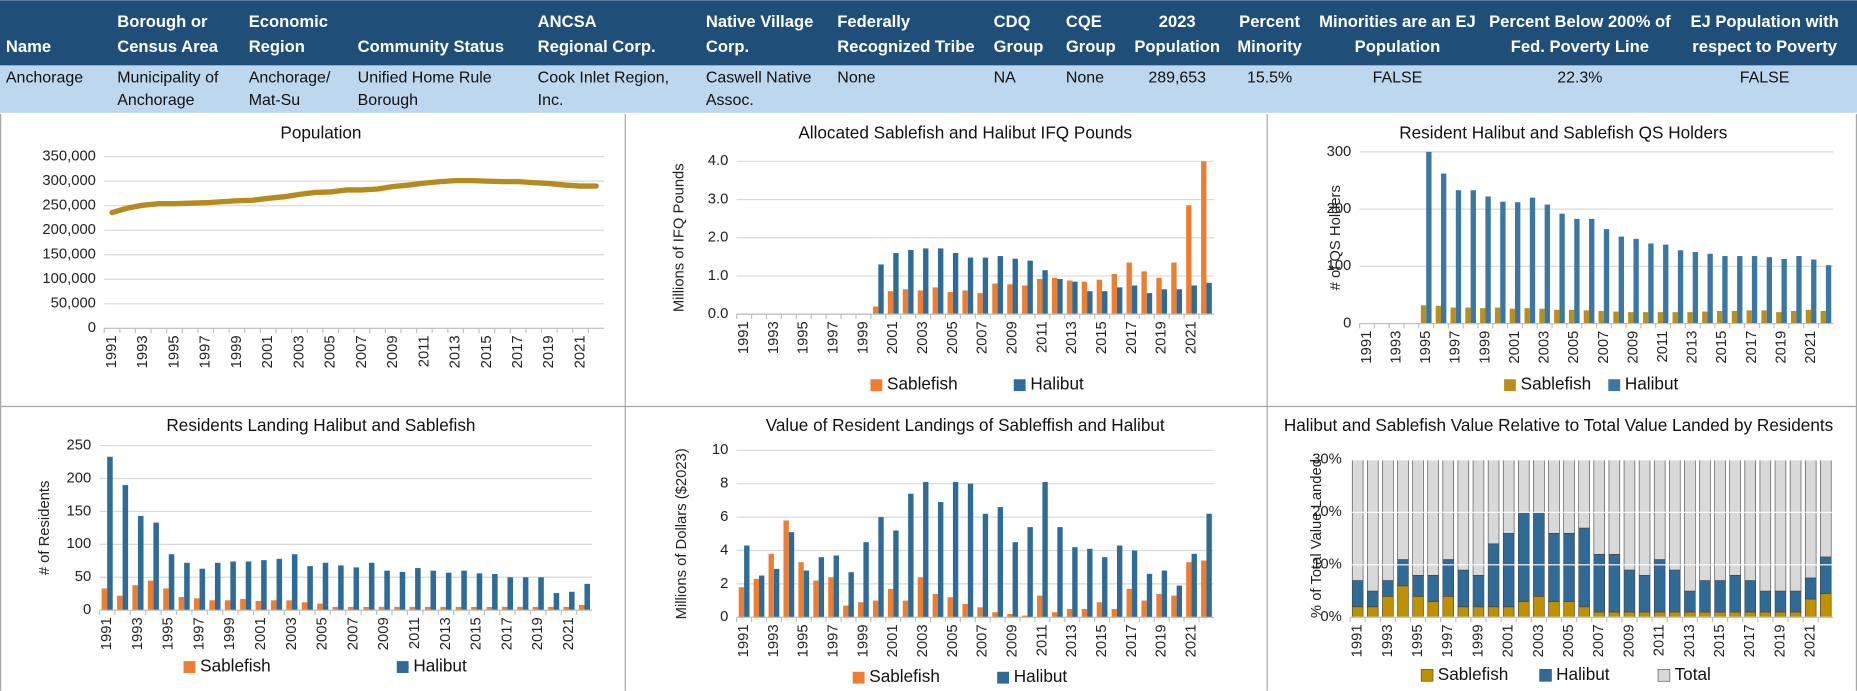 The image size is (1857, 691). I want to click on x-tick-label: 2001, so click(893, 640).